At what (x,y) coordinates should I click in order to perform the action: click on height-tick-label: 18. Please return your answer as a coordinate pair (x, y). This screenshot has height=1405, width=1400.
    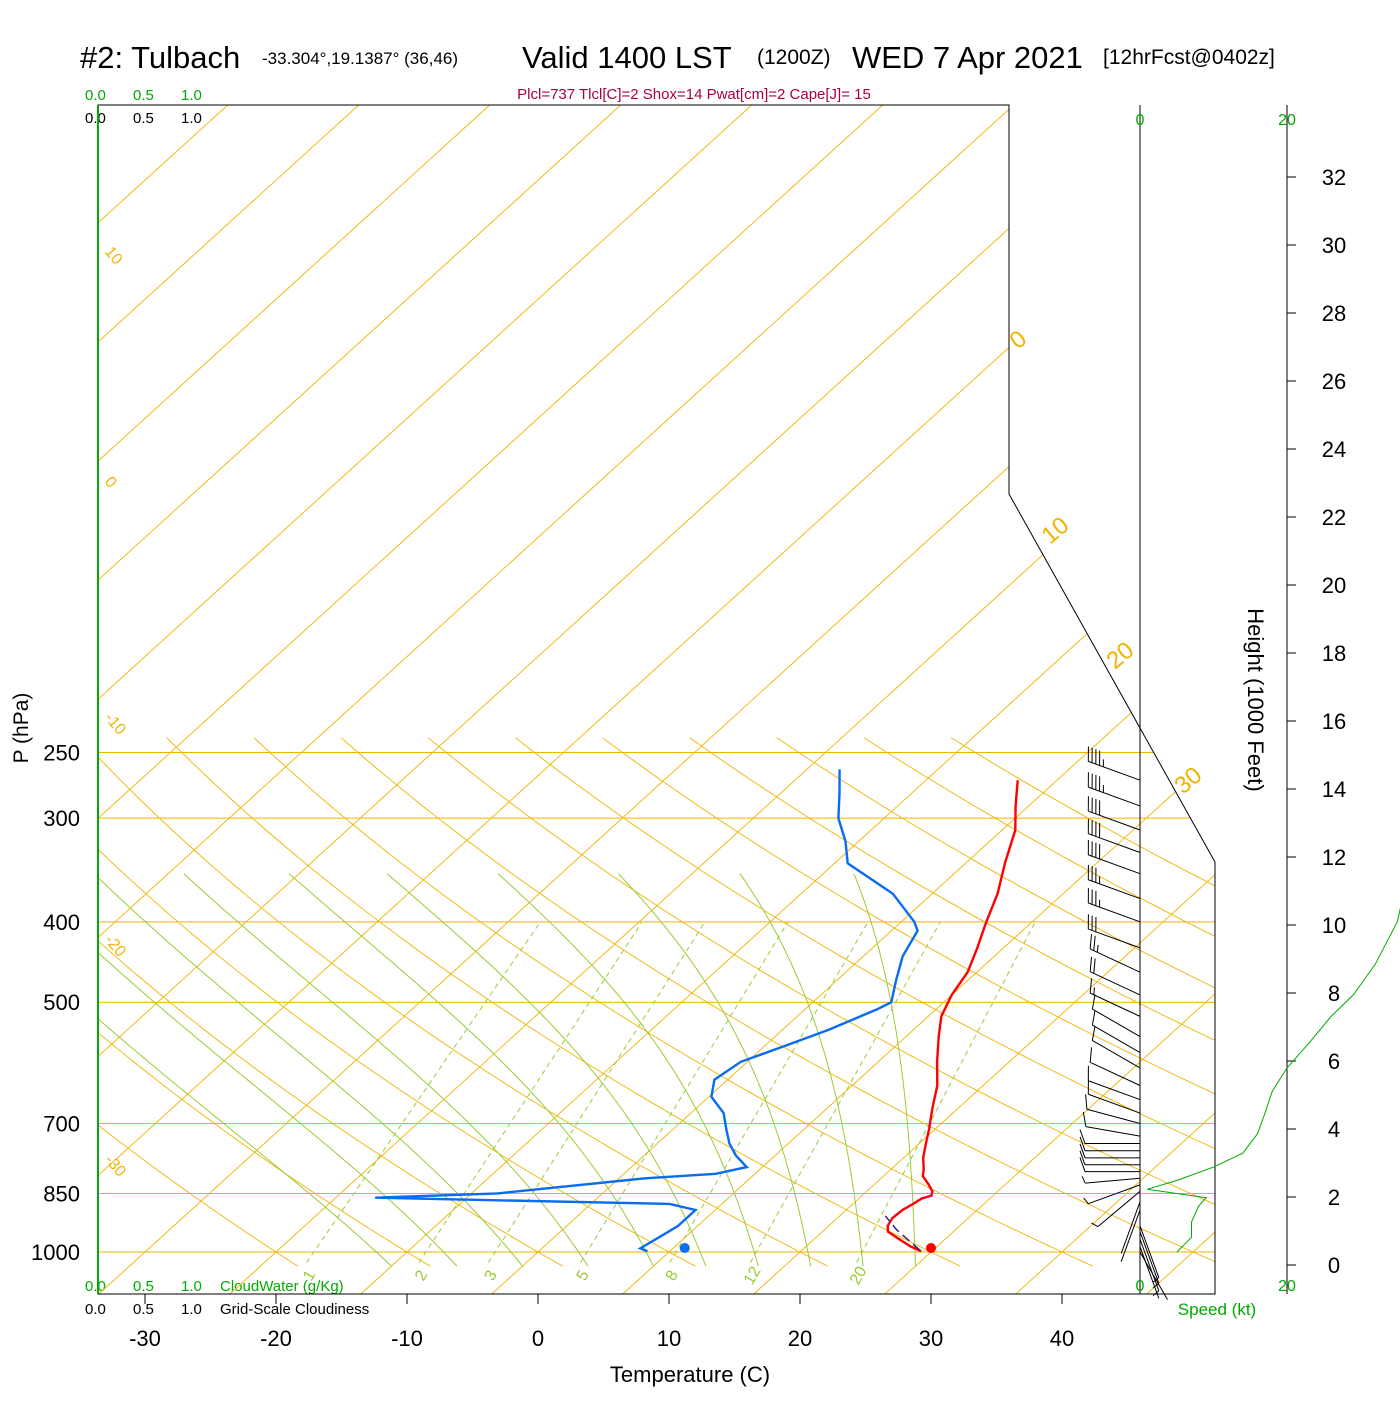
    Looking at the image, I should click on (1334, 653).